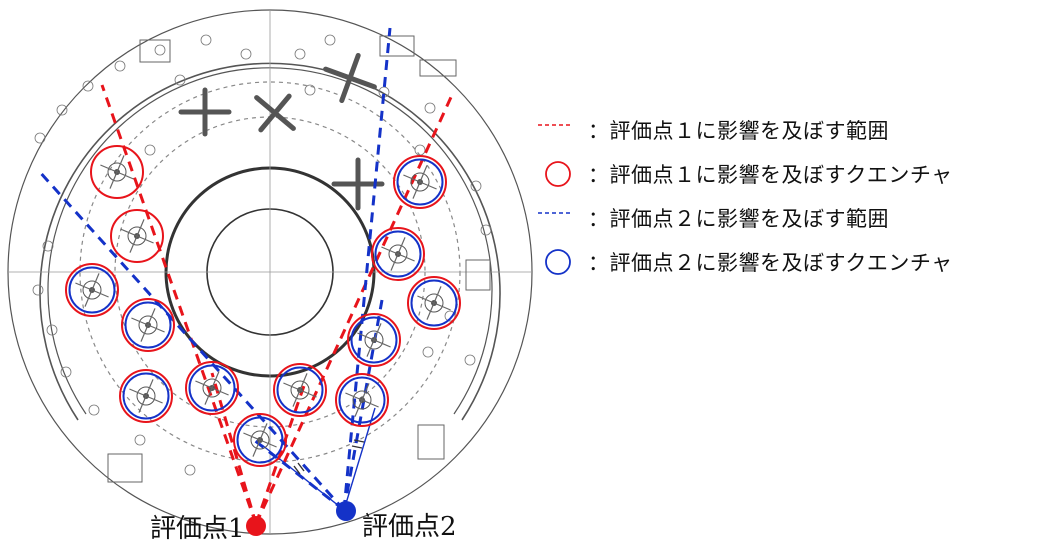 The height and width of the screenshot is (550, 1043). Describe the element at coordinates (346, 511) in the screenshot. I see `eval-point-2-marker` at that location.